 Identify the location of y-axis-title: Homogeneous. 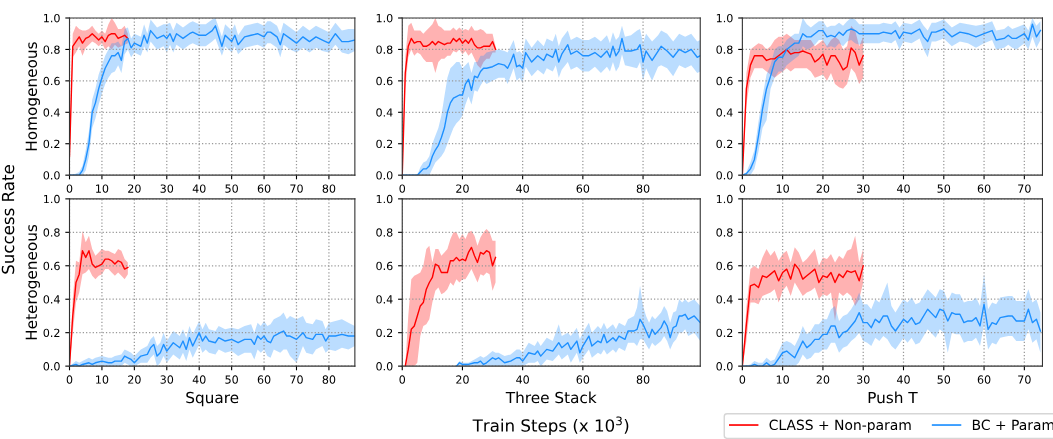
(33, 96).